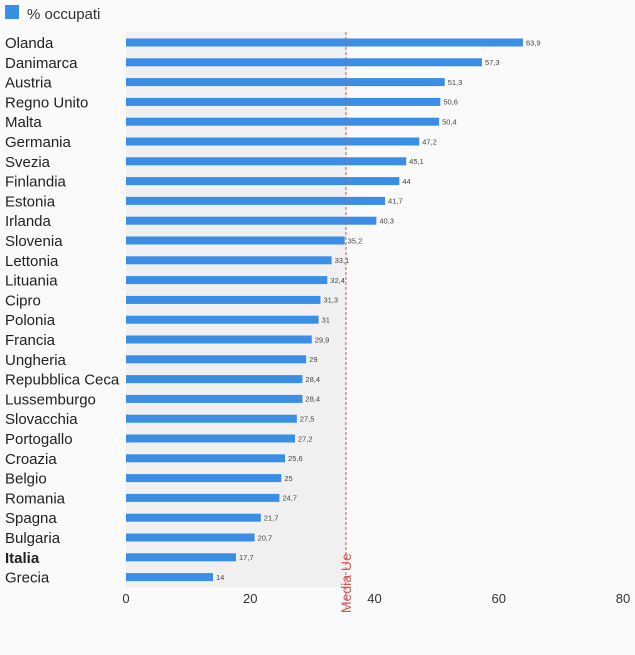  I want to click on category-label: Romania, so click(35, 498).